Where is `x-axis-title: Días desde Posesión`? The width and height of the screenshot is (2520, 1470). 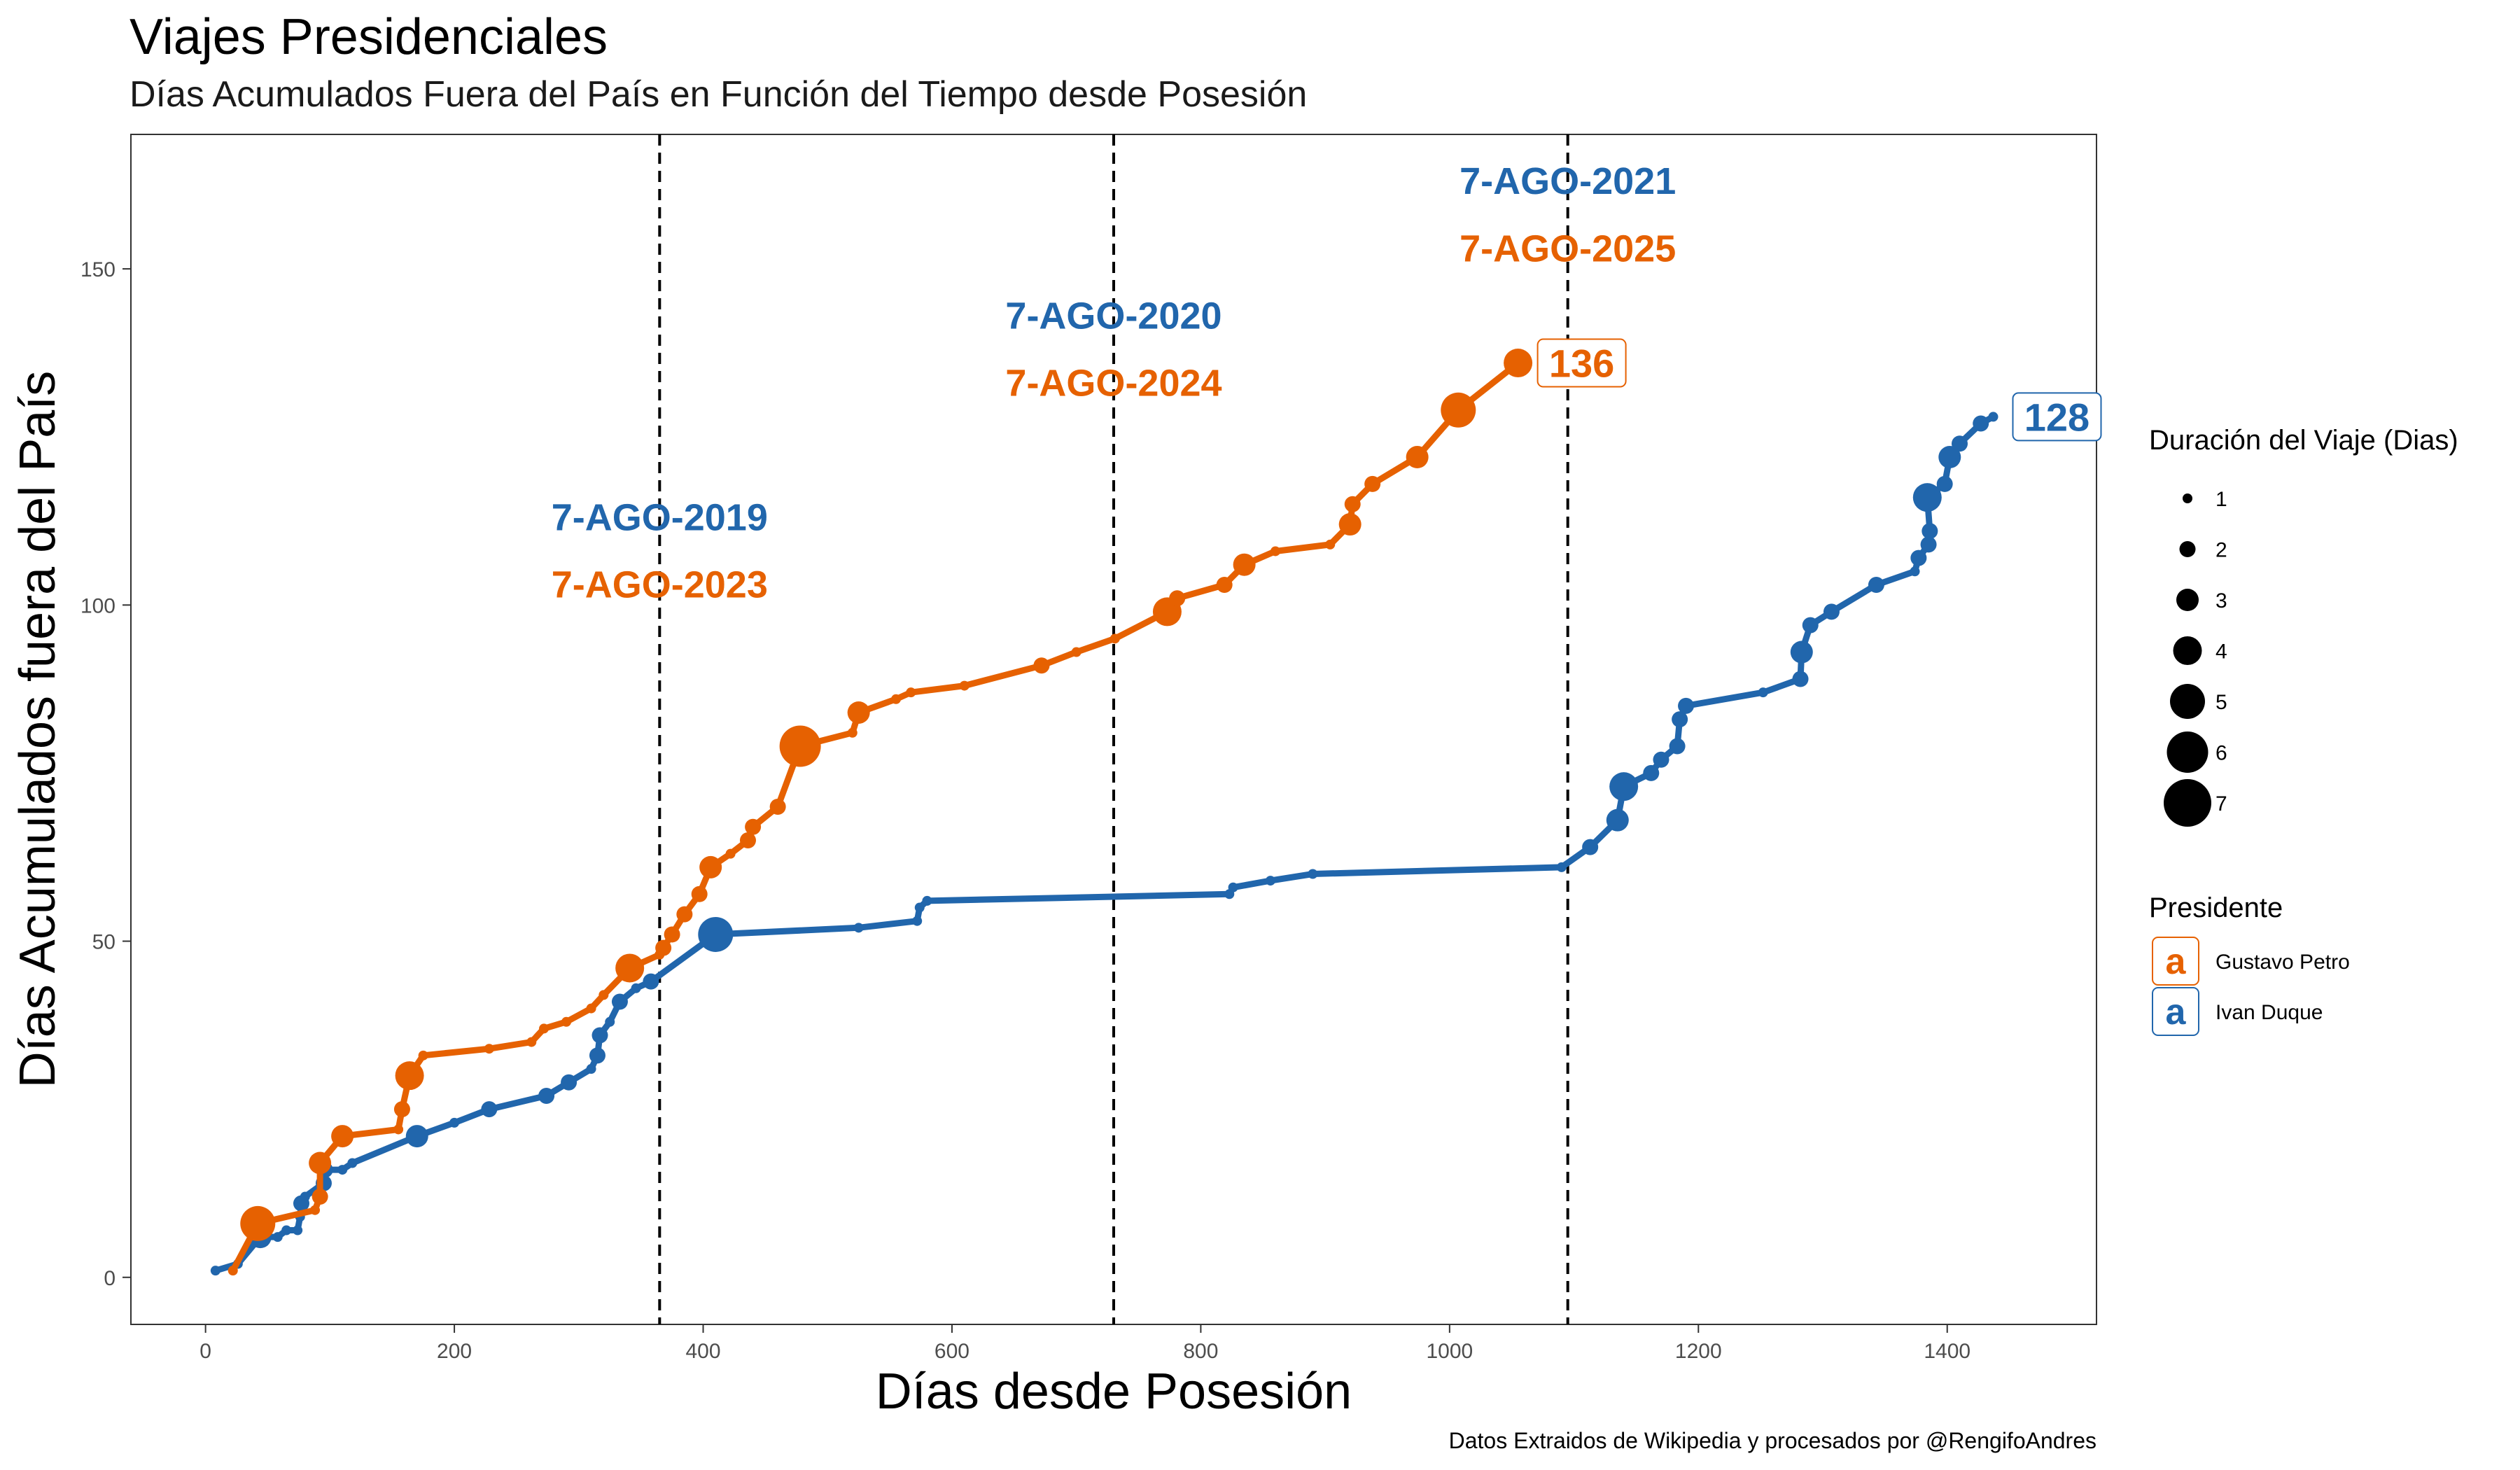
x-axis-title: Días desde Posesión is located at coordinates (1114, 1392).